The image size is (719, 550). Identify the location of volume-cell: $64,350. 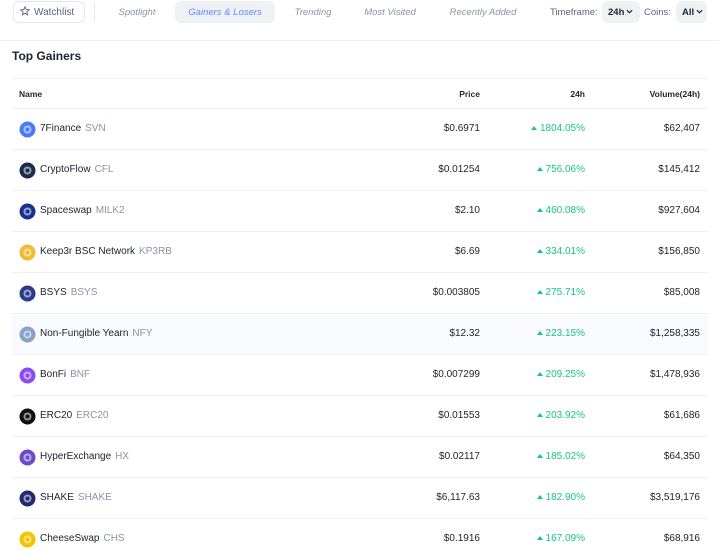
(681, 456).